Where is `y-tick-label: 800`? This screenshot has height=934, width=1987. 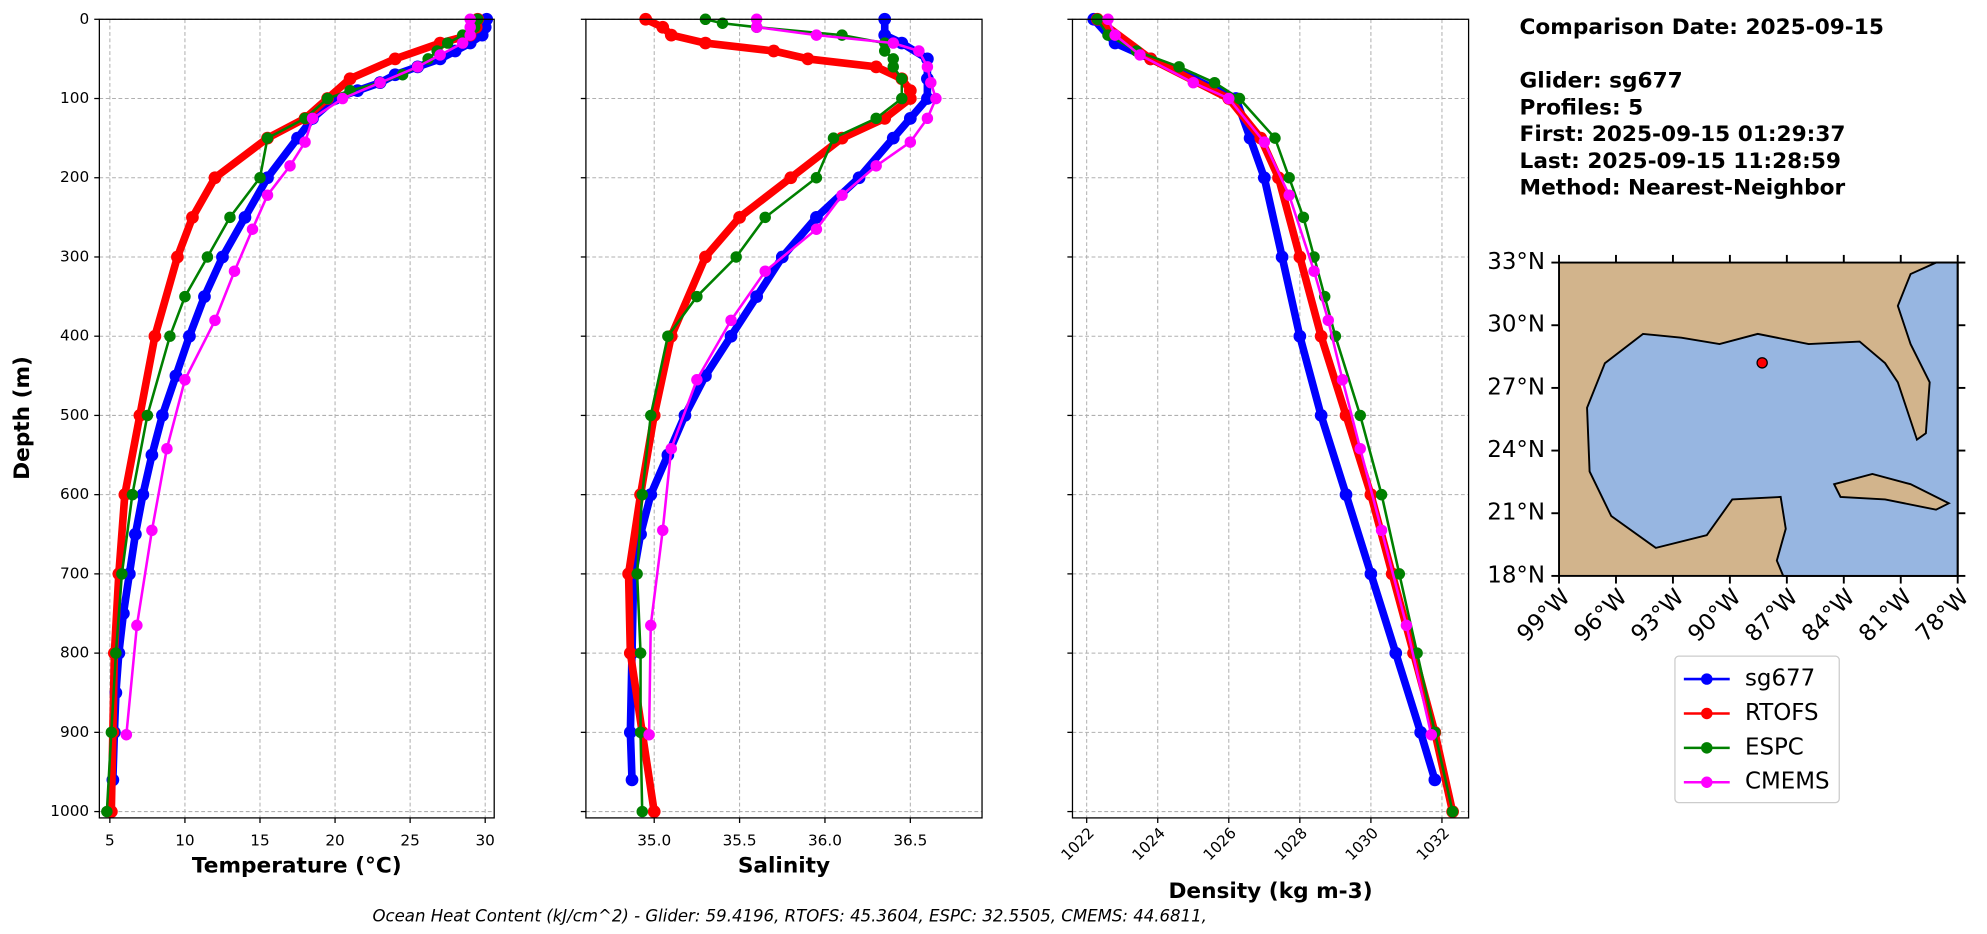 y-tick-label: 800 is located at coordinates (74, 653).